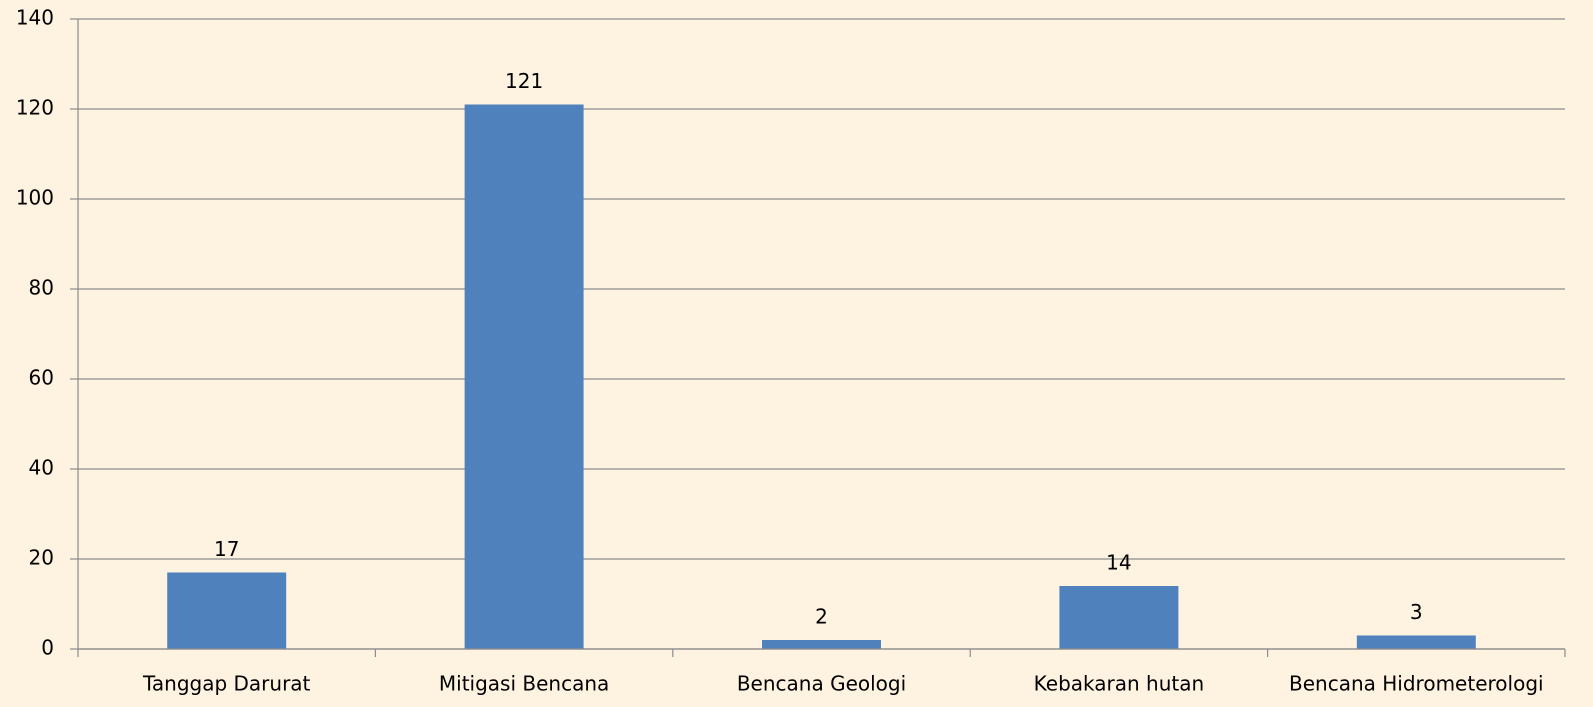 The height and width of the screenshot is (707, 1593). What do you see at coordinates (41, 288) in the screenshot?
I see `y-tick-label: 80` at bounding box center [41, 288].